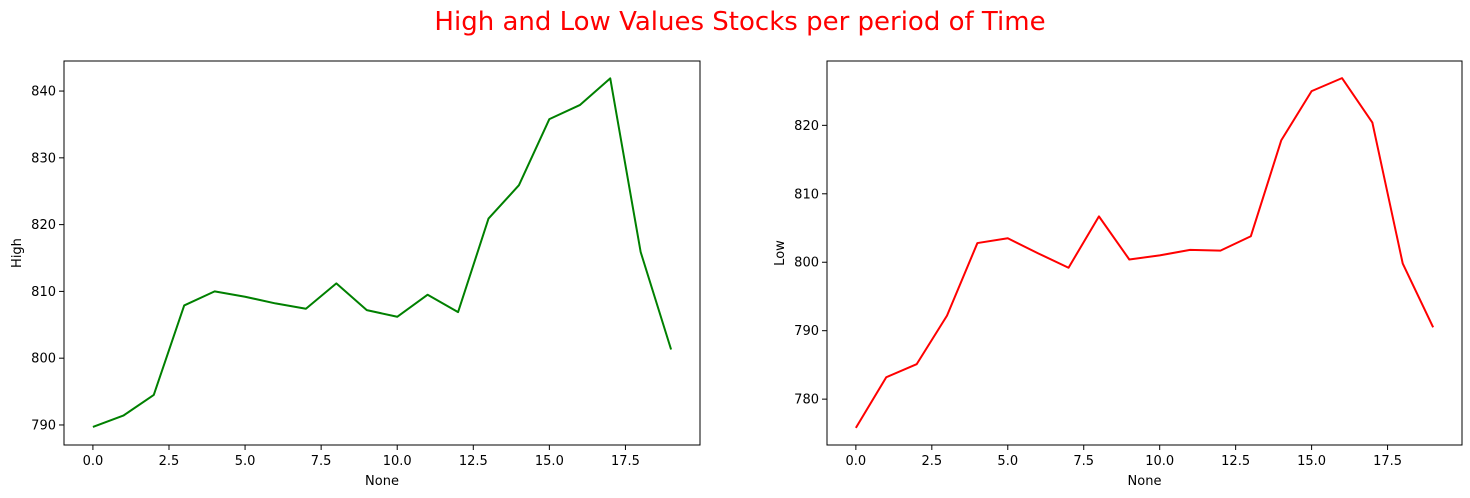 Image resolution: width=1470 pixels, height=498 pixels. I want to click on low-y-tick-label: 820, so click(806, 126).